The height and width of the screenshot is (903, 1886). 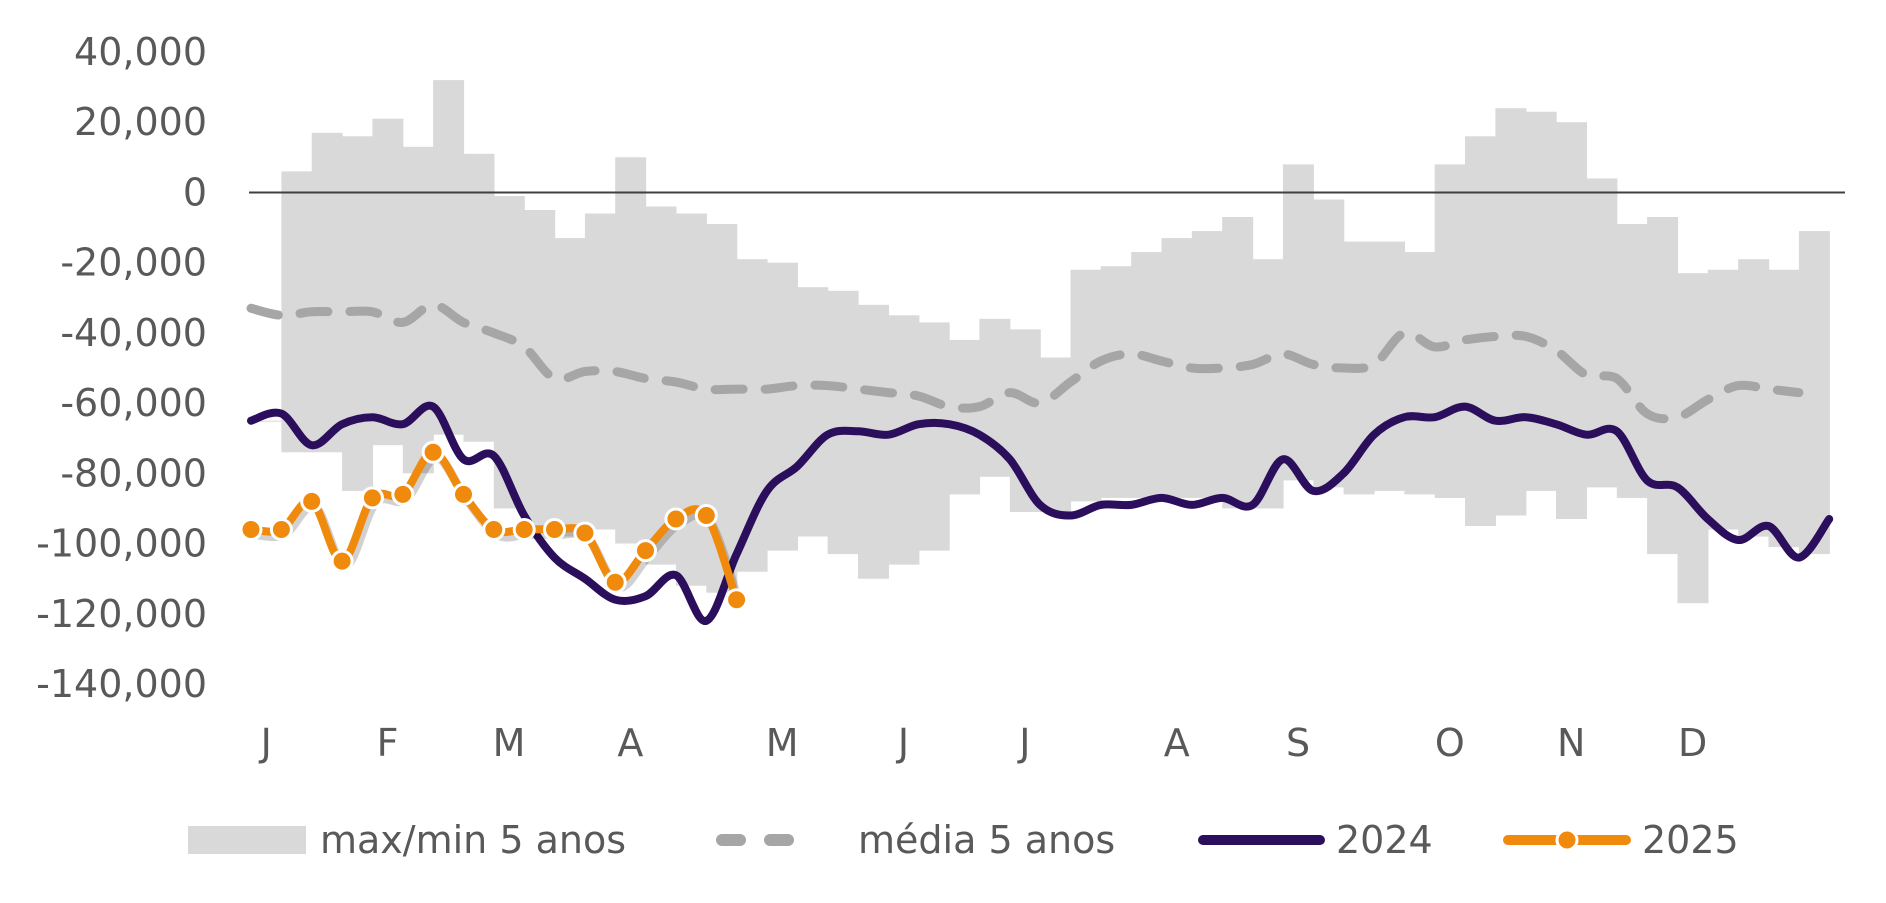 I want to click on legend: max/min 5 anos média 5 anos 2024 2025, so click(x=963, y=840).